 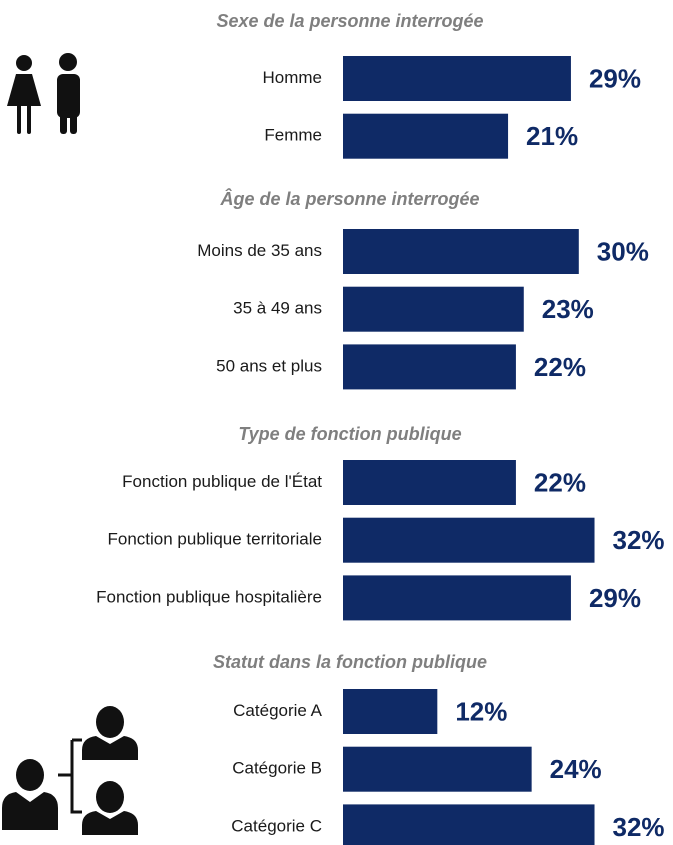 What do you see at coordinates (209, 596) in the screenshot?
I see `category-label: Fonction publique hospitalière` at bounding box center [209, 596].